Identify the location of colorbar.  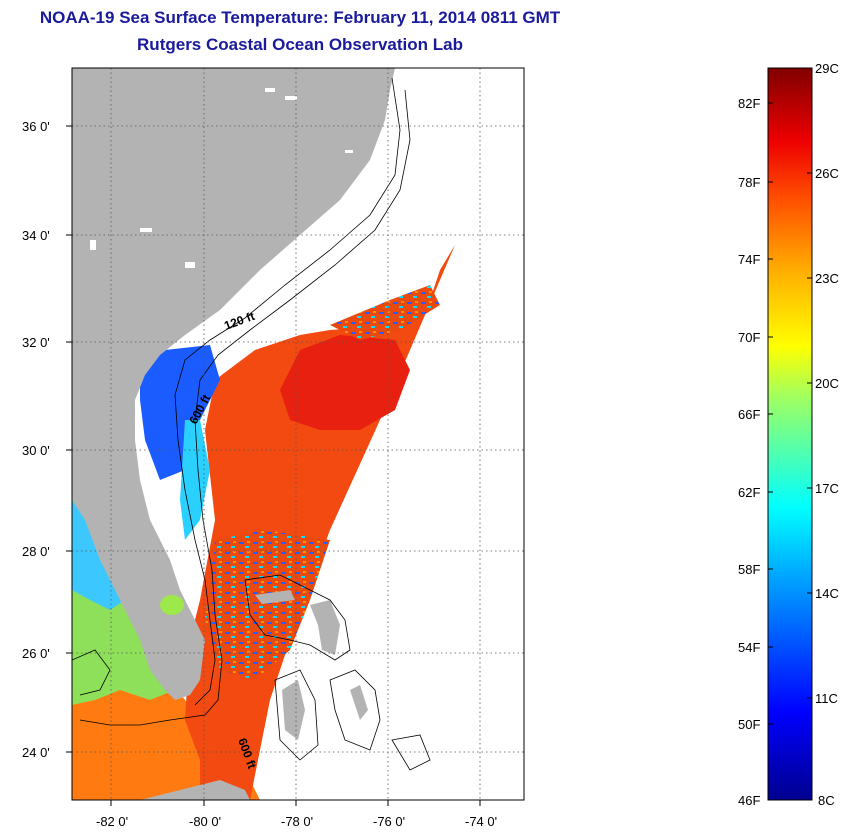
(790, 434).